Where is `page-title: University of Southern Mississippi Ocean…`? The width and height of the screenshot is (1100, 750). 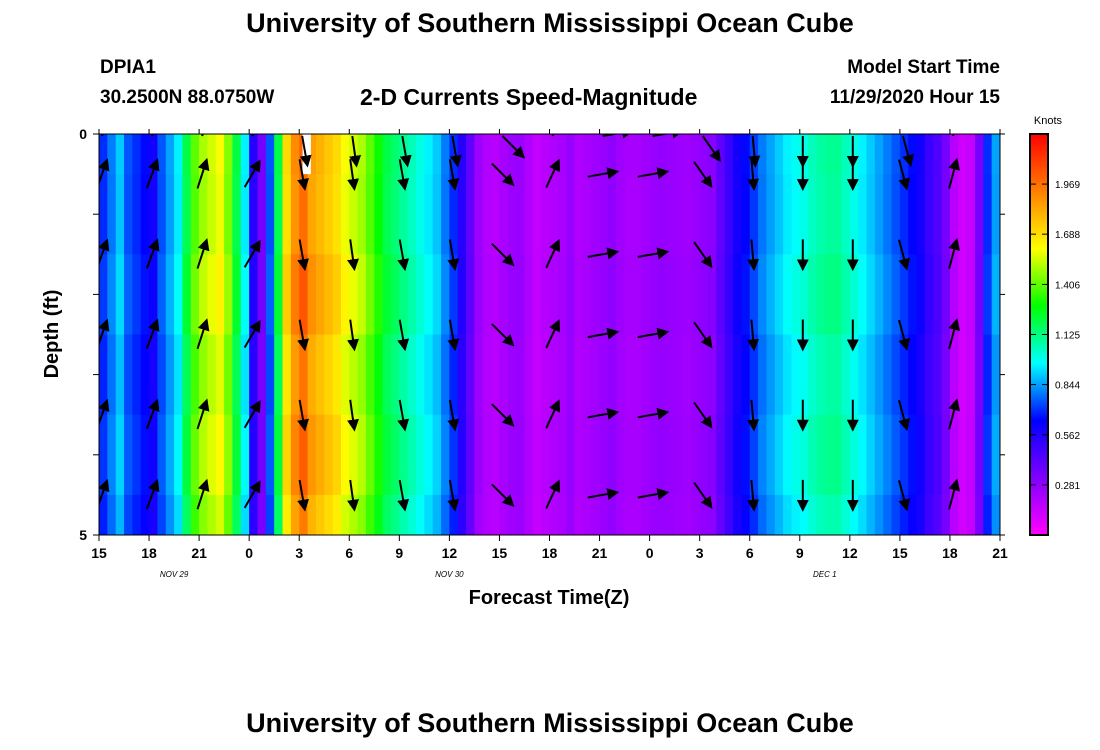
page-title: University of Southern Mississippi Ocean… is located at coordinates (550, 23).